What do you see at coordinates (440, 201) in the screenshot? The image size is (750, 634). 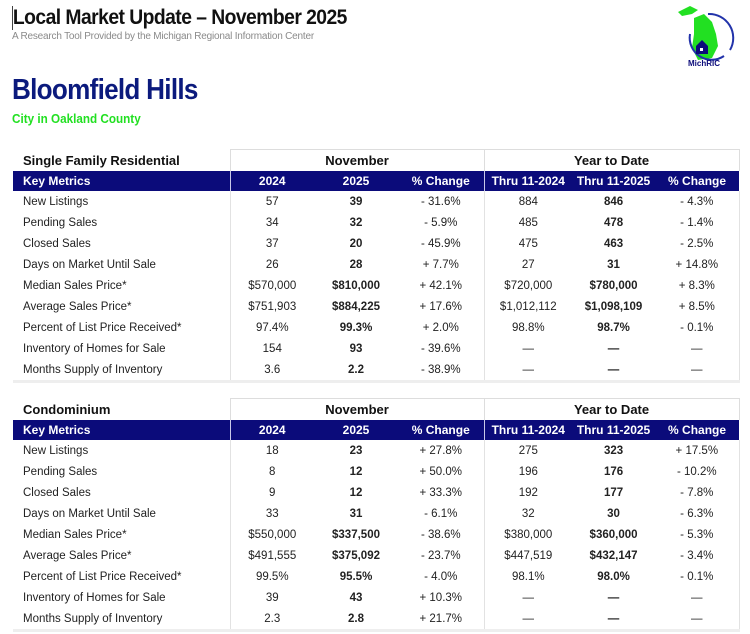 I see `metric-value: - 31.6%` at bounding box center [440, 201].